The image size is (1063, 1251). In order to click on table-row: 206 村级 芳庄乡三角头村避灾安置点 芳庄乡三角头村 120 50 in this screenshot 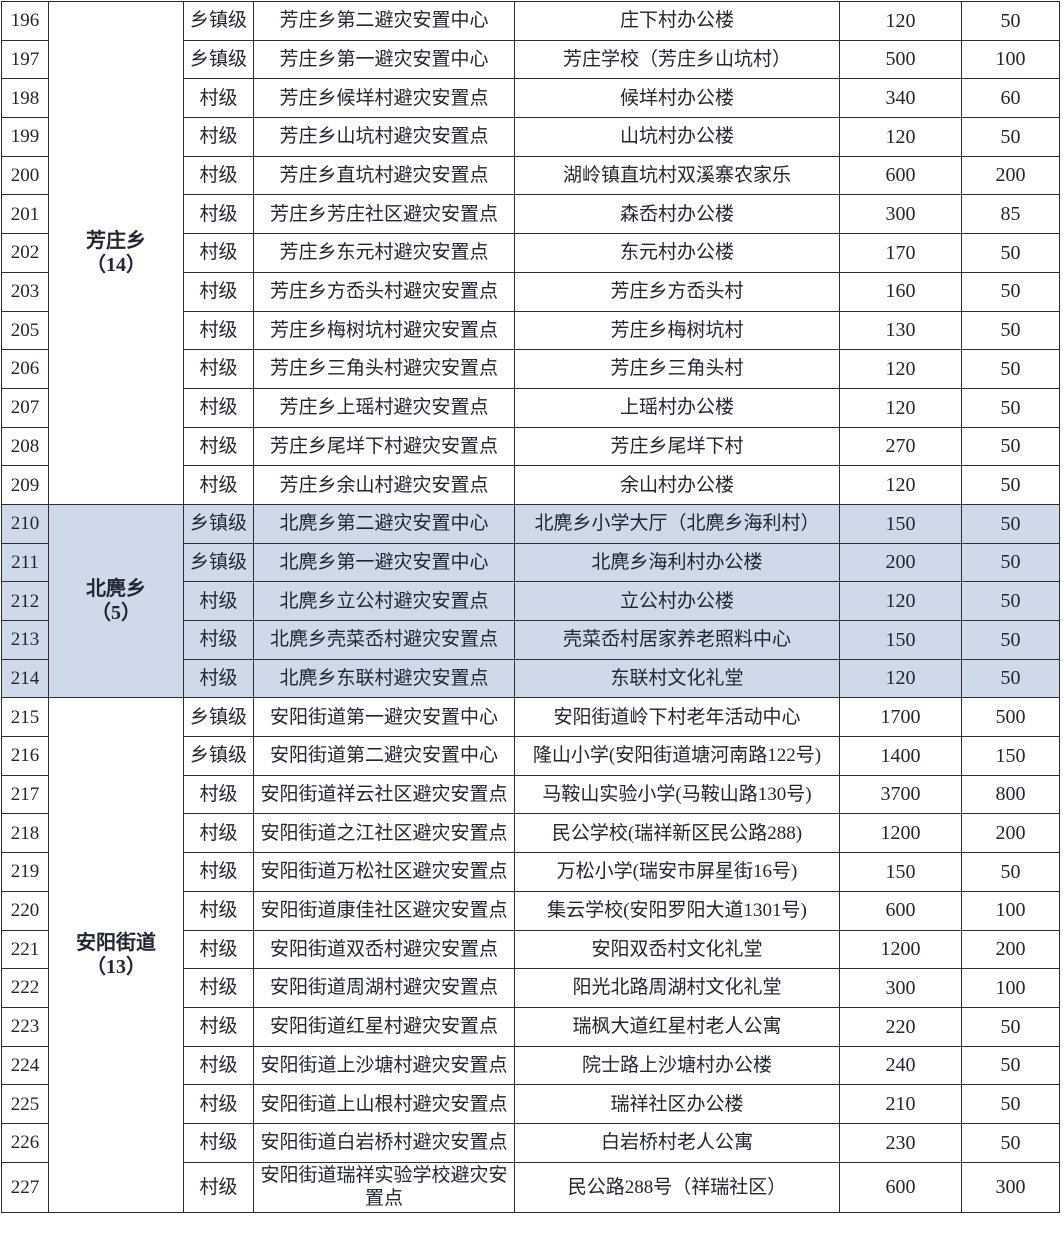, I will do `click(530, 369)`.